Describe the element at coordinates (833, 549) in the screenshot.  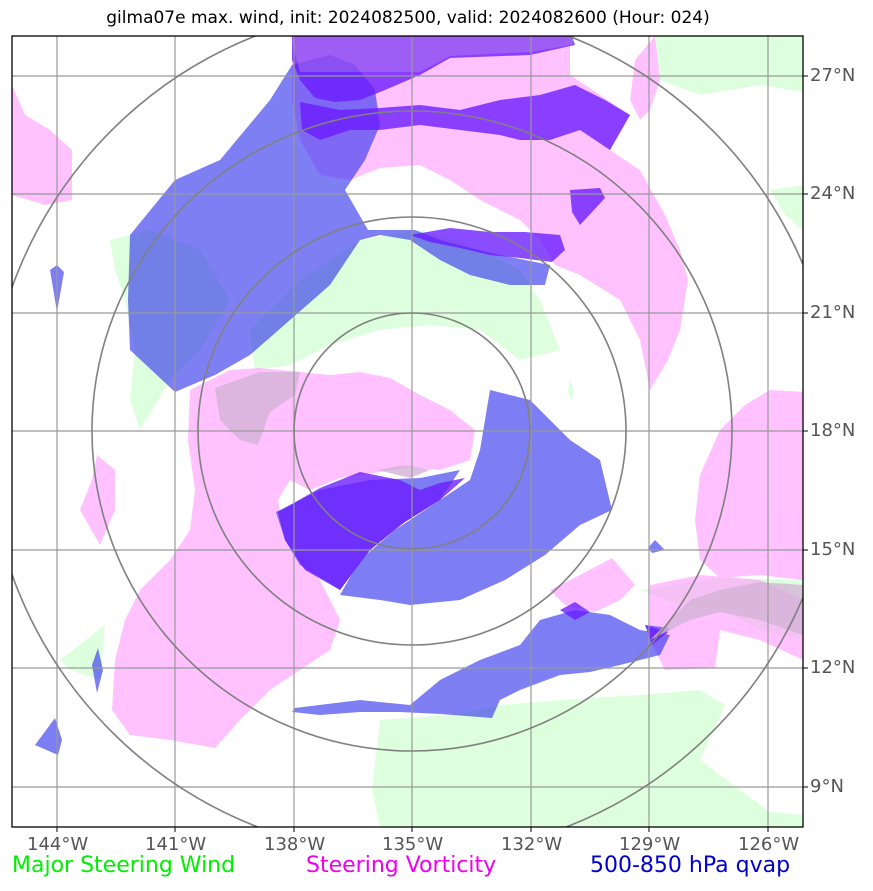
I see `lat-label-15n: 15°N` at that location.